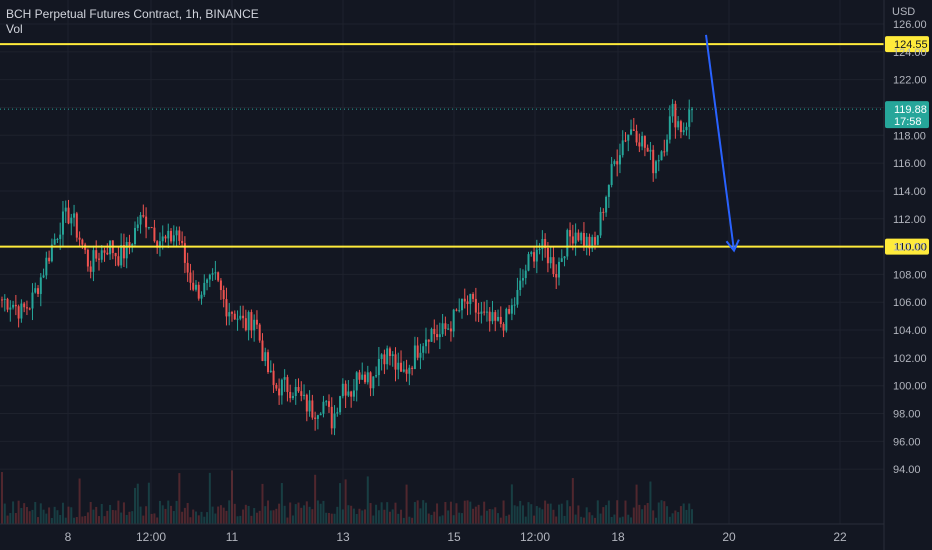 The height and width of the screenshot is (550, 932). Describe the element at coordinates (908, 122) in the screenshot. I see `last-price-countdown: 17:58` at that location.